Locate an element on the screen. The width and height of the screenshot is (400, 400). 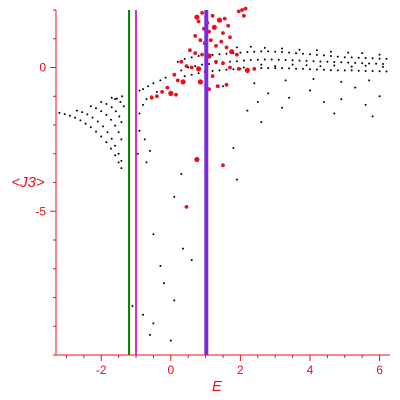
y-axis-label: <J3> is located at coordinates (28, 182).